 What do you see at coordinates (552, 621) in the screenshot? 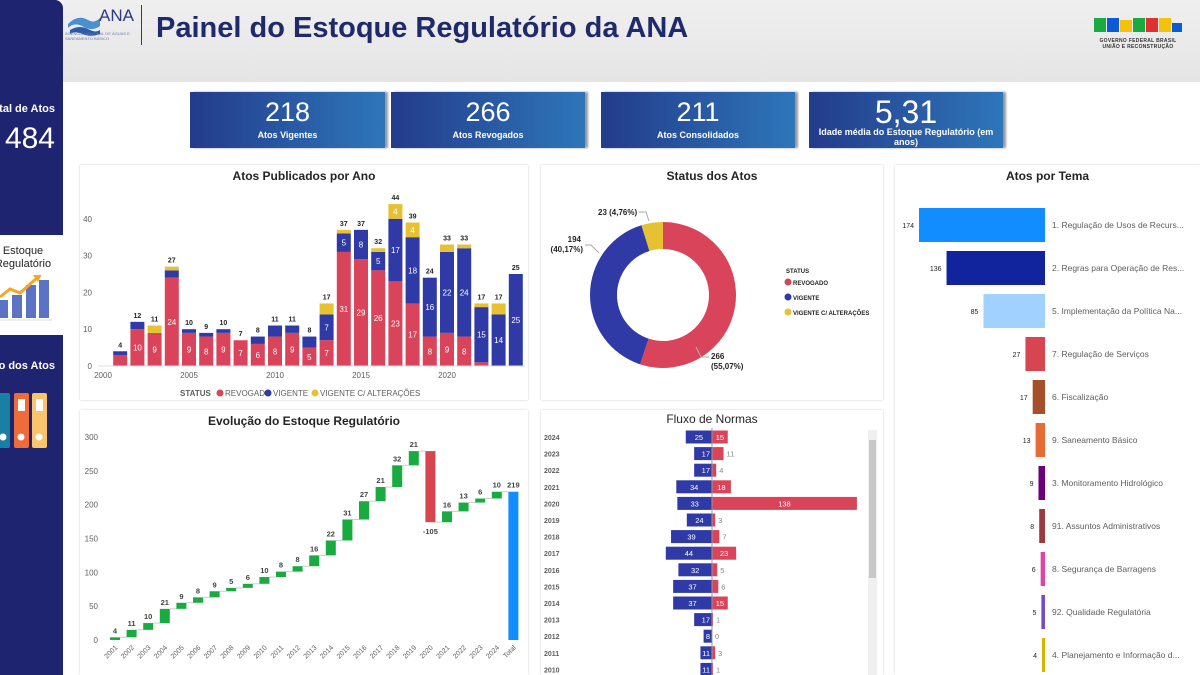
I see `year-label: 2013` at bounding box center [552, 621].